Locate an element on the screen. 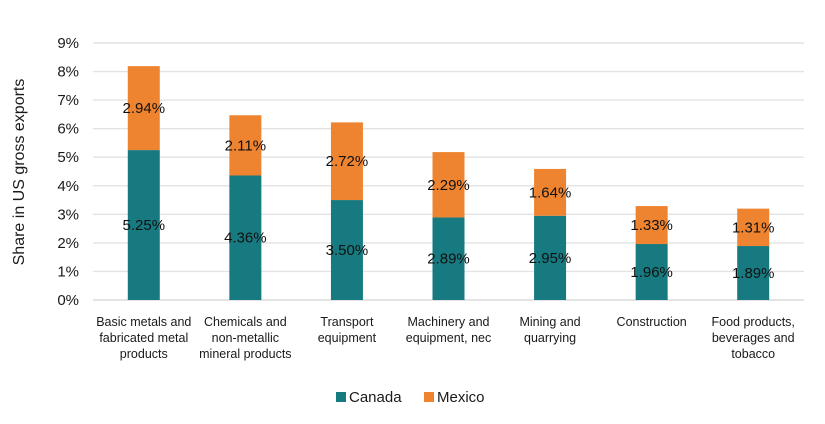 This screenshot has height=424, width=825. x-category-label-line: equipment, nec is located at coordinates (448, 338).